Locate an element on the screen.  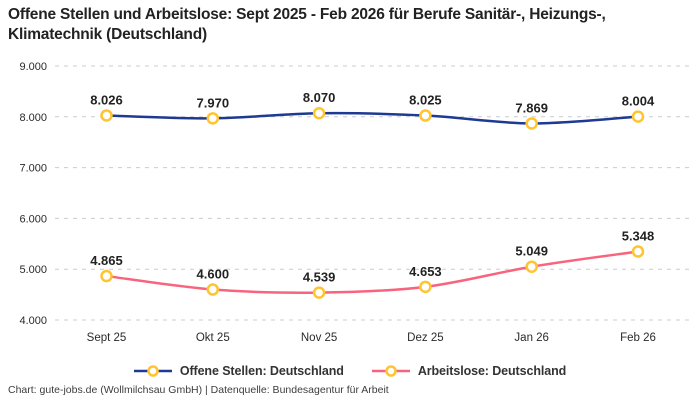
data-point-label: 8.025 is located at coordinates (425, 100).